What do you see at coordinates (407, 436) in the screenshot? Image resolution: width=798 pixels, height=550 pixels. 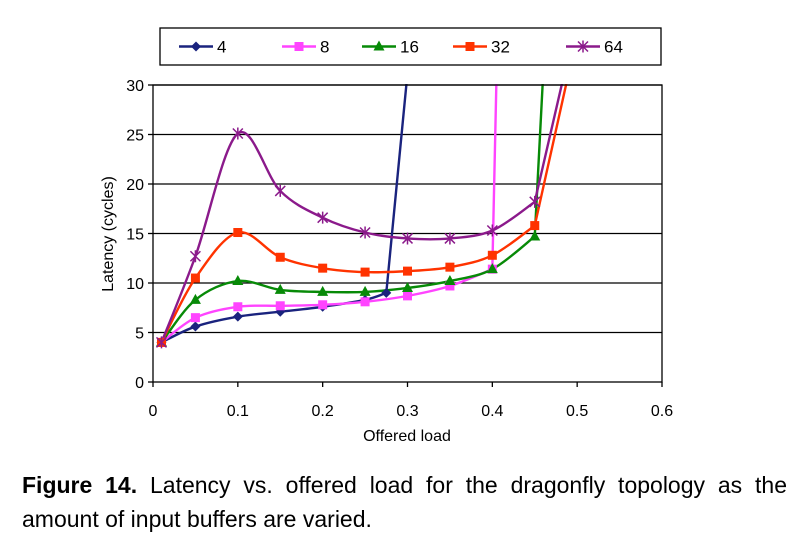 I see `x-axis-label: Offered load` at bounding box center [407, 436].